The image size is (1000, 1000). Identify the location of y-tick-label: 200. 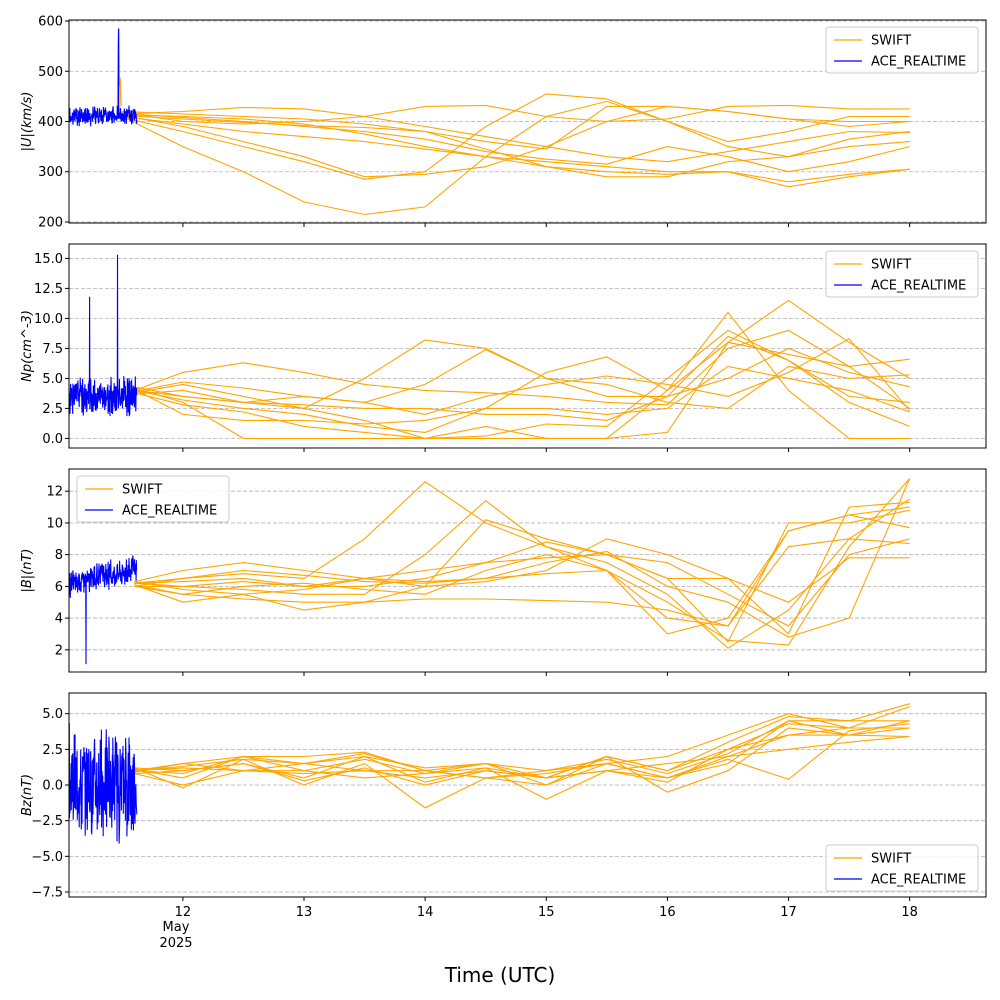
(50, 222).